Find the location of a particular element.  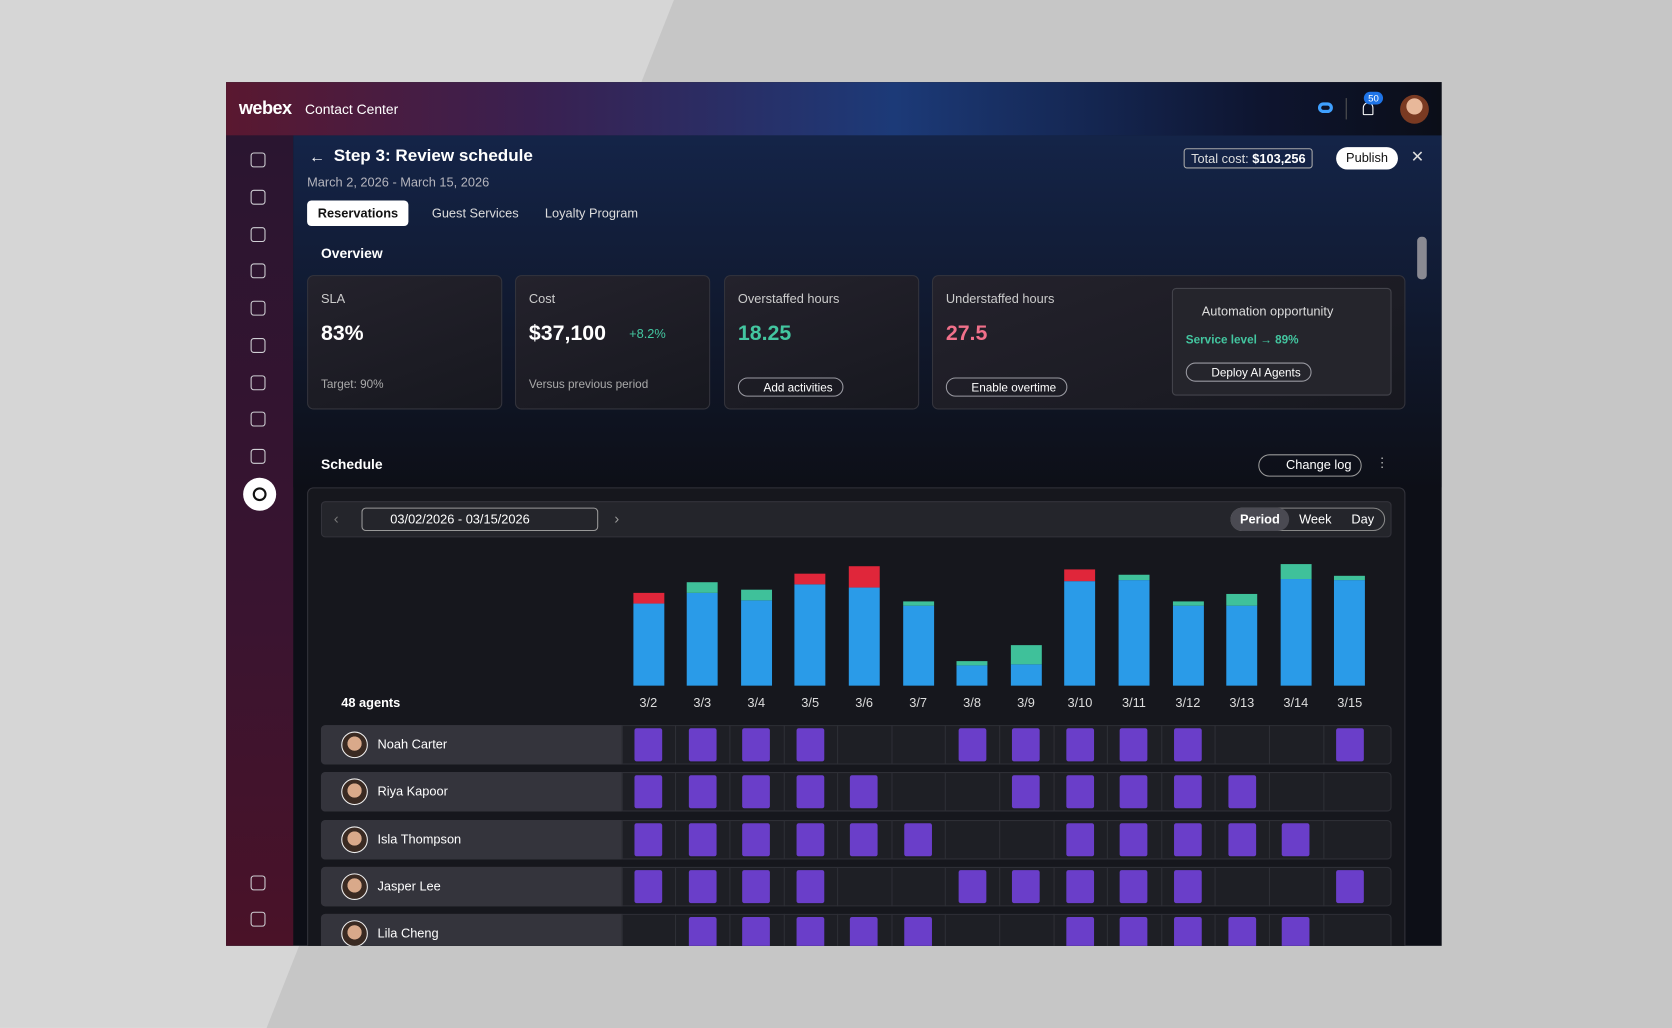

view-option: Week is located at coordinates (1315, 519).